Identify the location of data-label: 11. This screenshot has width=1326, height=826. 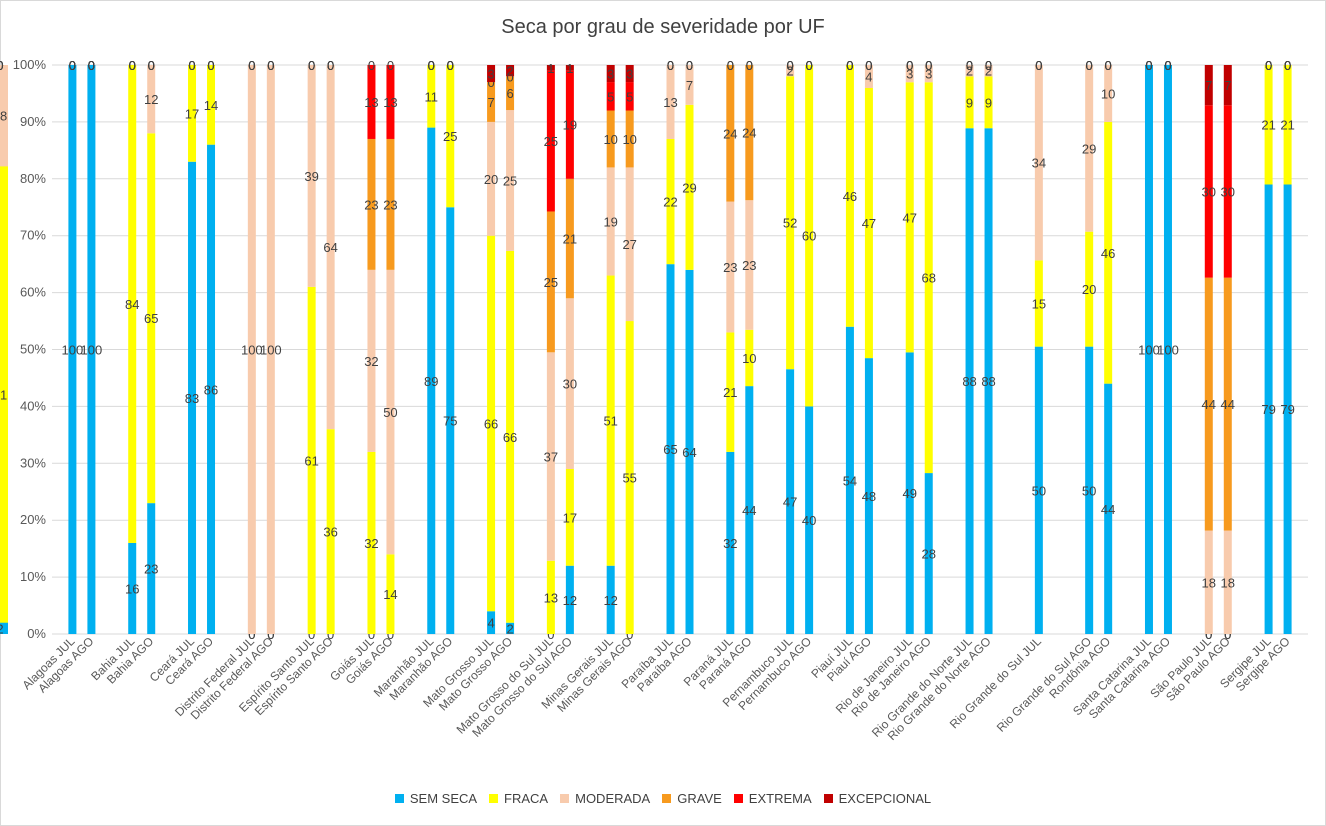
(432, 96).